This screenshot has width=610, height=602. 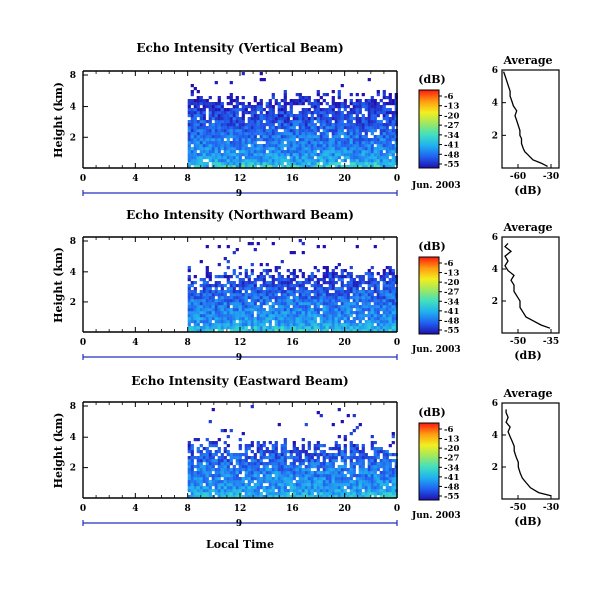 I want to click on colorbar, so click(x=429, y=295).